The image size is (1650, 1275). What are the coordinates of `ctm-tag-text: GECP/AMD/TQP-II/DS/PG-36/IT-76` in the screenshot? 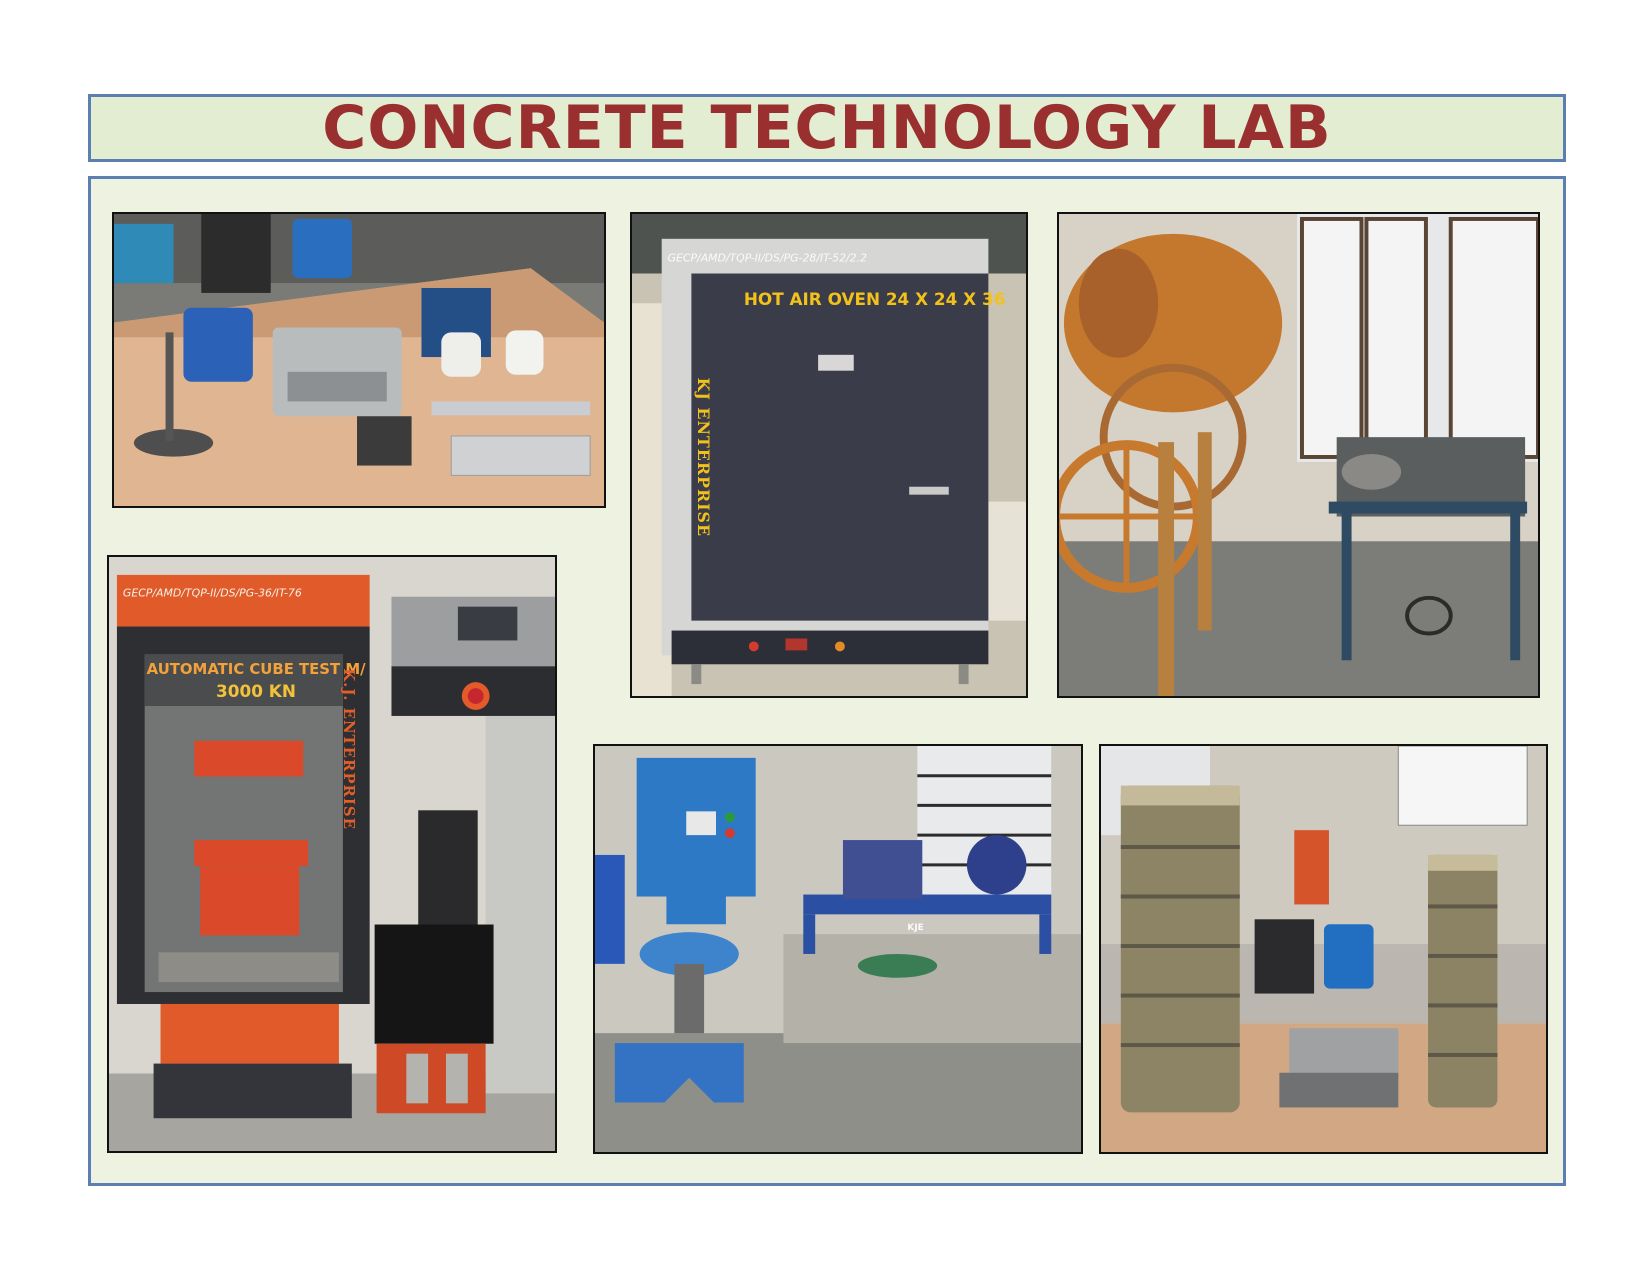 It's located at (212, 593).